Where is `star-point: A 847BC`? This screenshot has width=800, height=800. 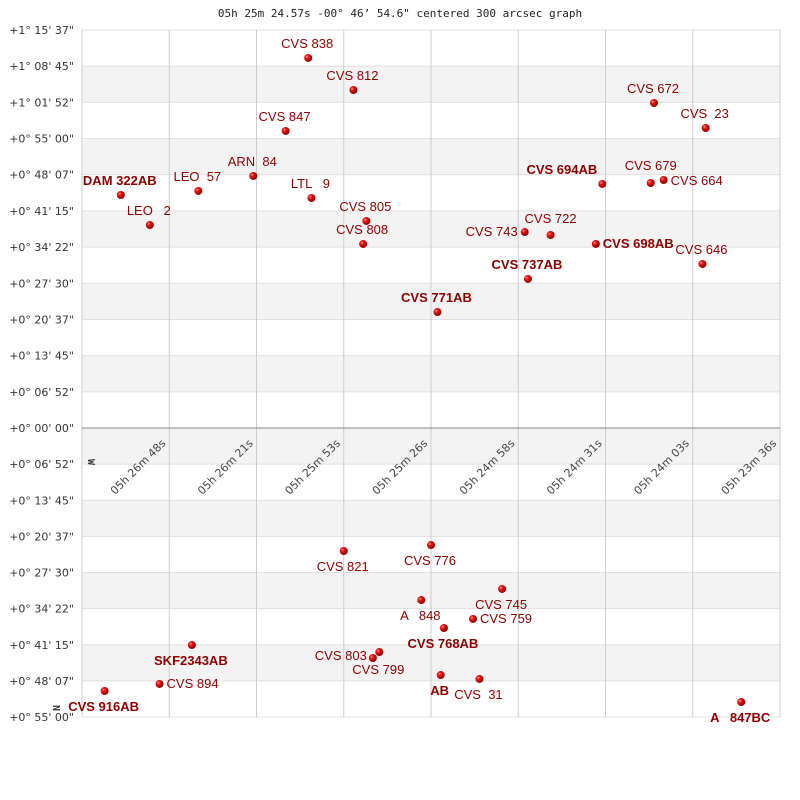
star-point: A 847BC is located at coordinates (740, 711).